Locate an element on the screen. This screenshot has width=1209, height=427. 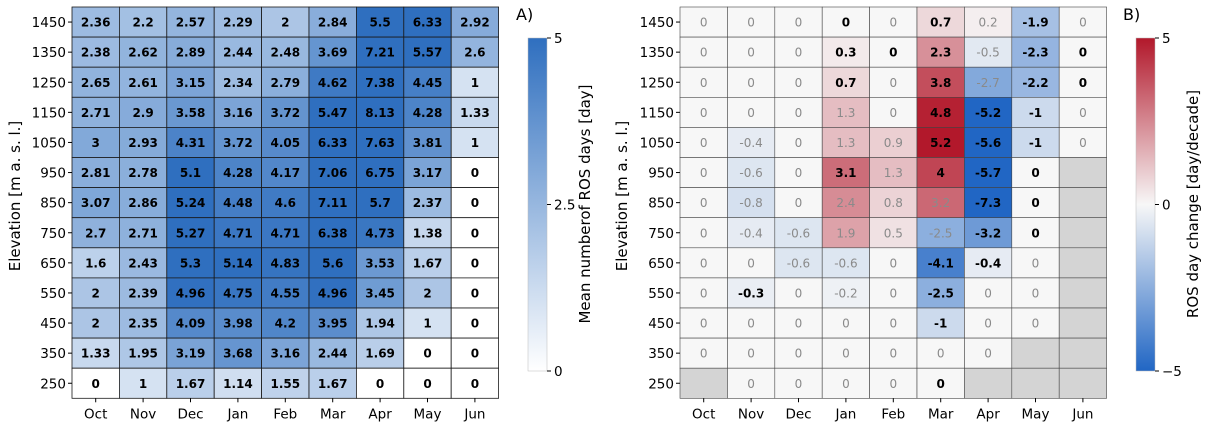
y-tick-label: 350 is located at coordinates (661, 354).